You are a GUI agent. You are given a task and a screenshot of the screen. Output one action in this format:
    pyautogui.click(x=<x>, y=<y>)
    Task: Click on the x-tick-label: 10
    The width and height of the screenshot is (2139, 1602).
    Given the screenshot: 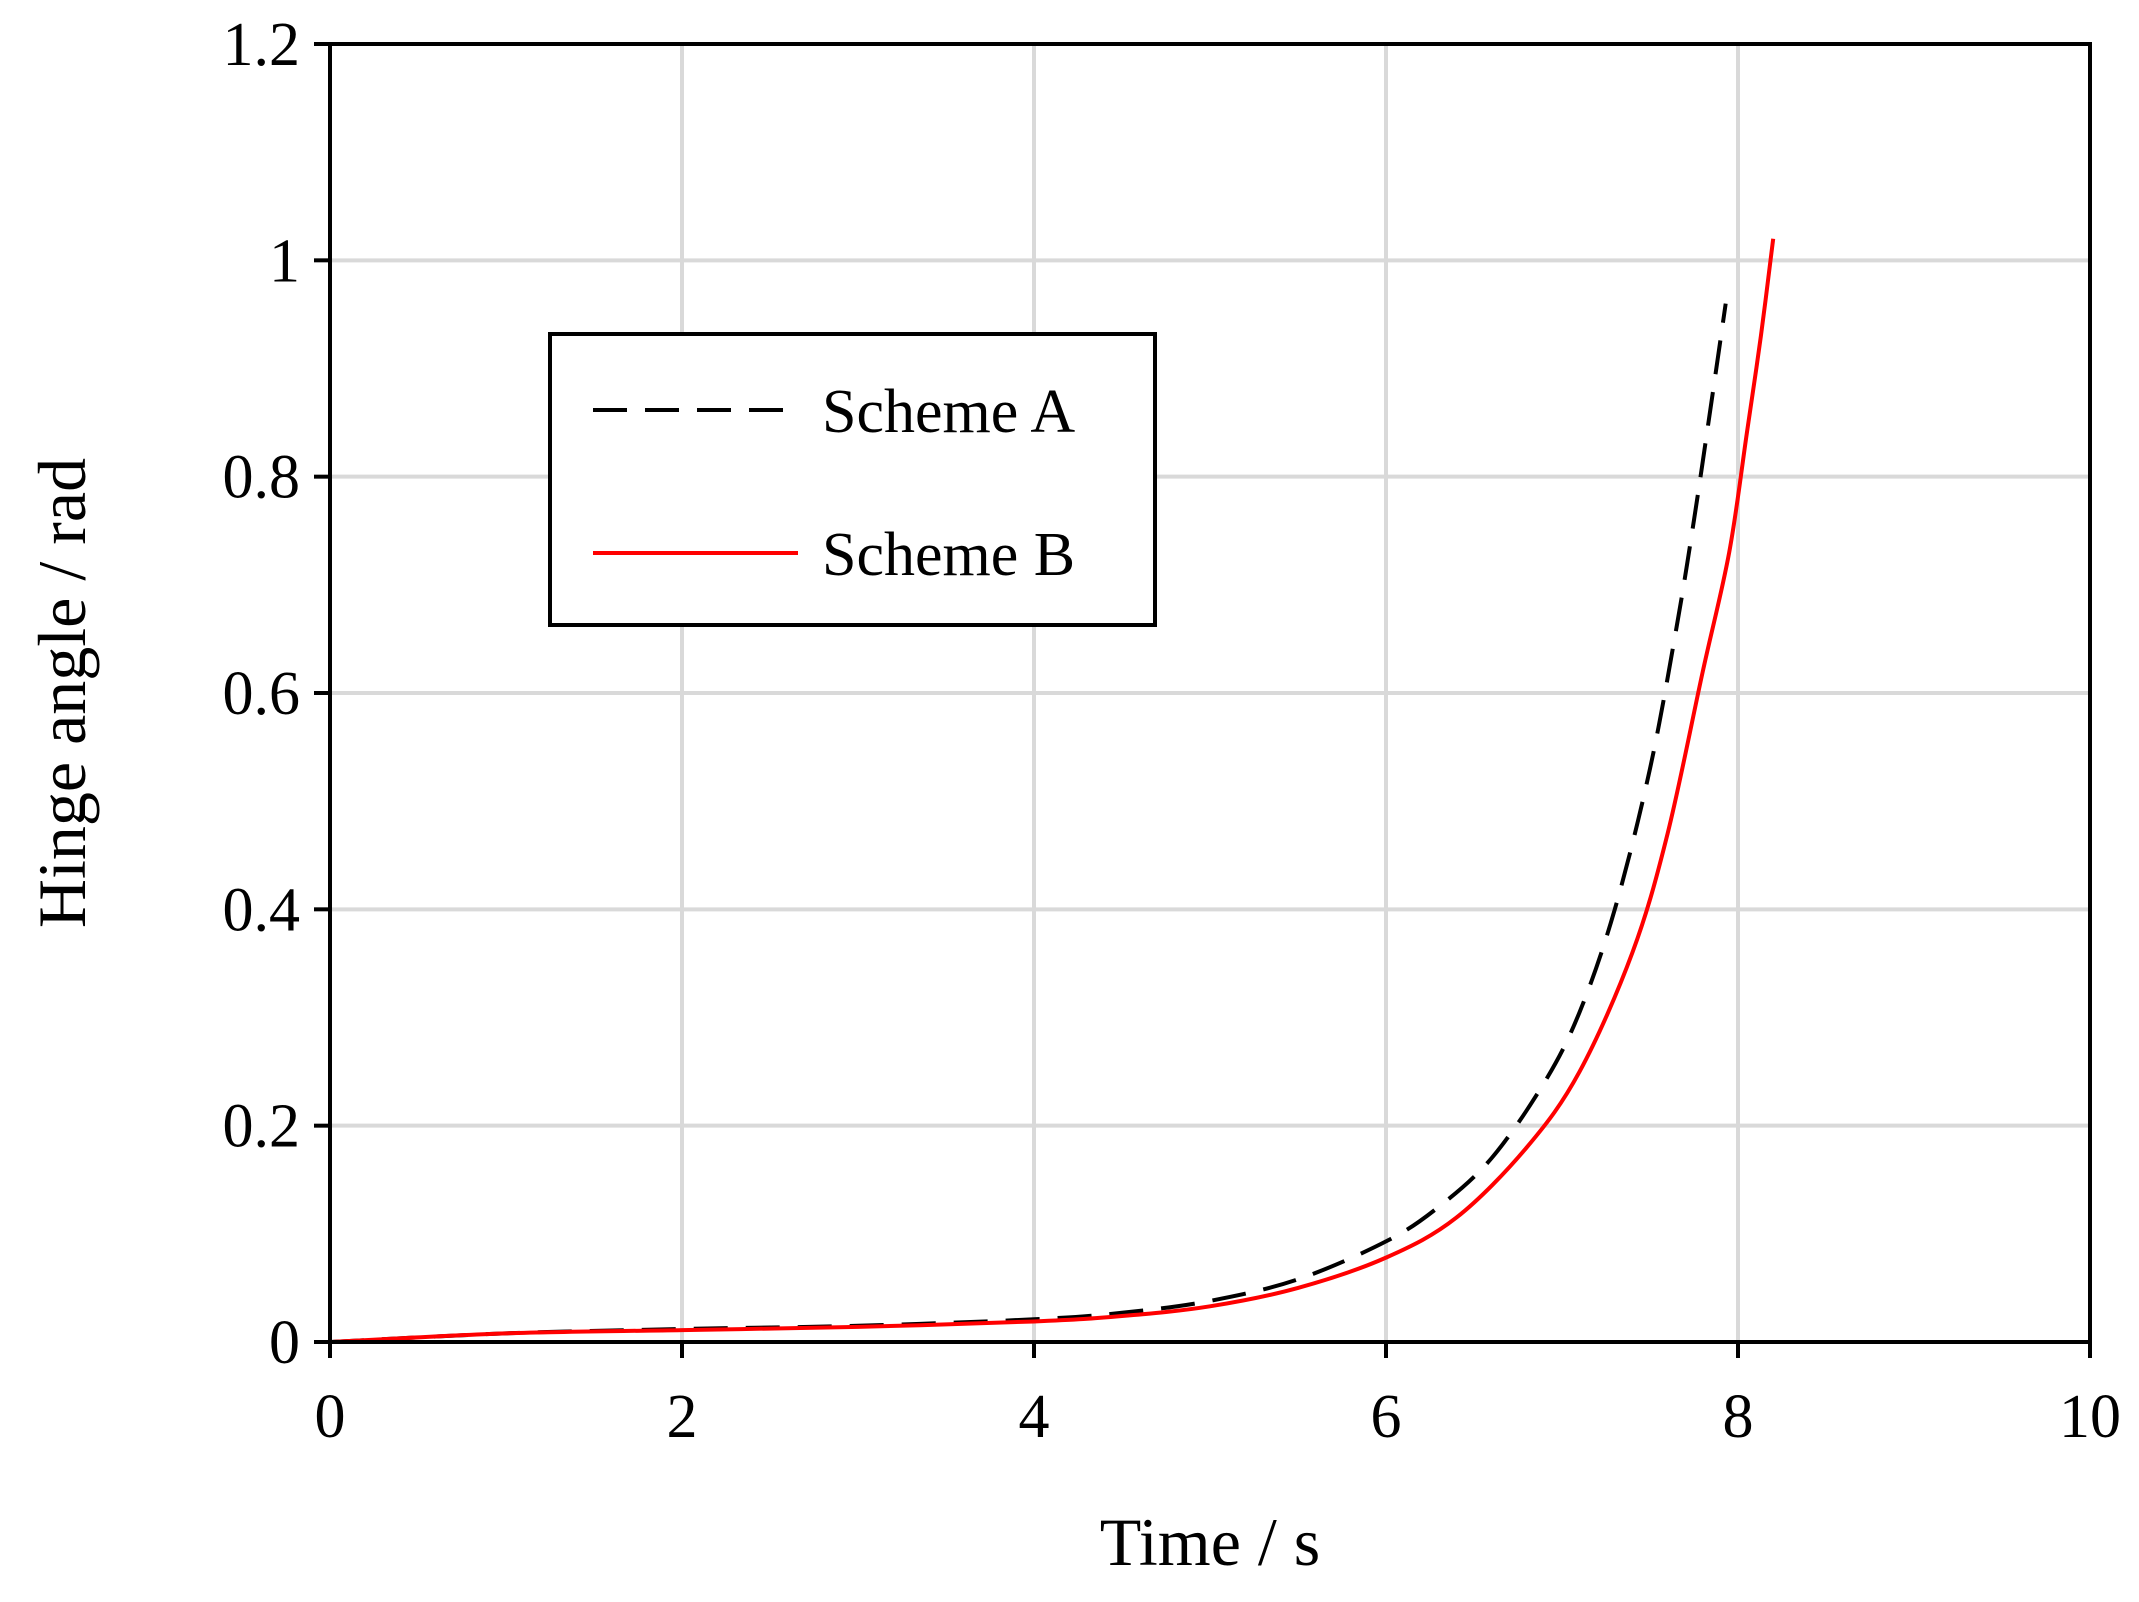 What is the action you would take?
    pyautogui.click(x=2090, y=1417)
    